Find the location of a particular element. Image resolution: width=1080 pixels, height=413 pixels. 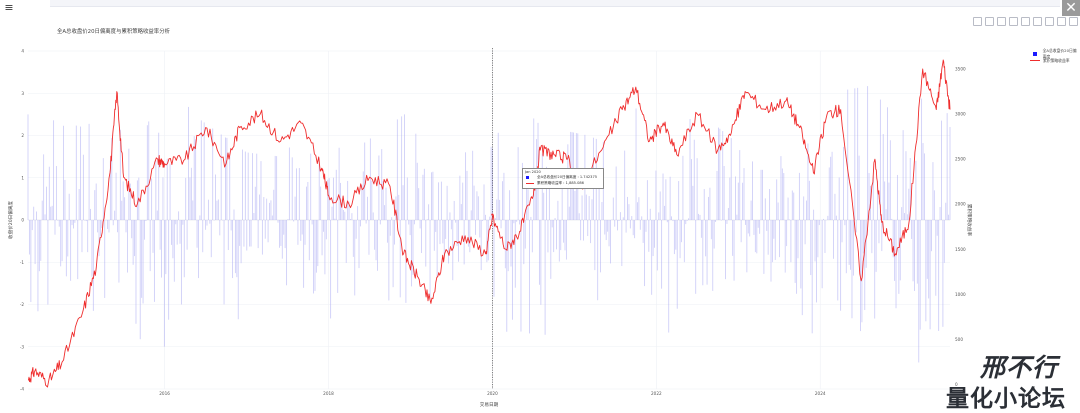

legend-swatch-line is located at coordinates (1035, 60).